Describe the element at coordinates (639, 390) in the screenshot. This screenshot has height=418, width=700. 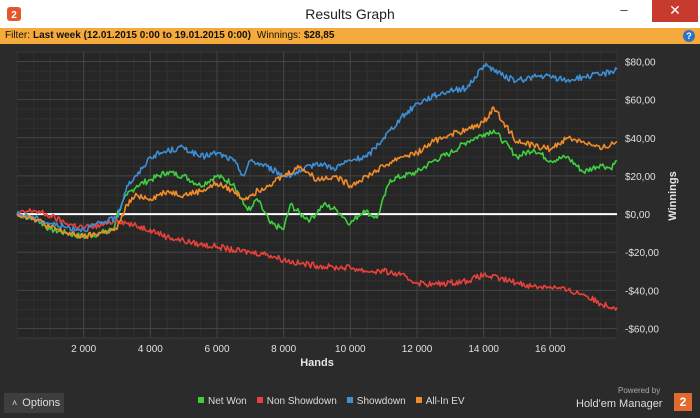
I see `brand-powered-by: Powered by` at that location.